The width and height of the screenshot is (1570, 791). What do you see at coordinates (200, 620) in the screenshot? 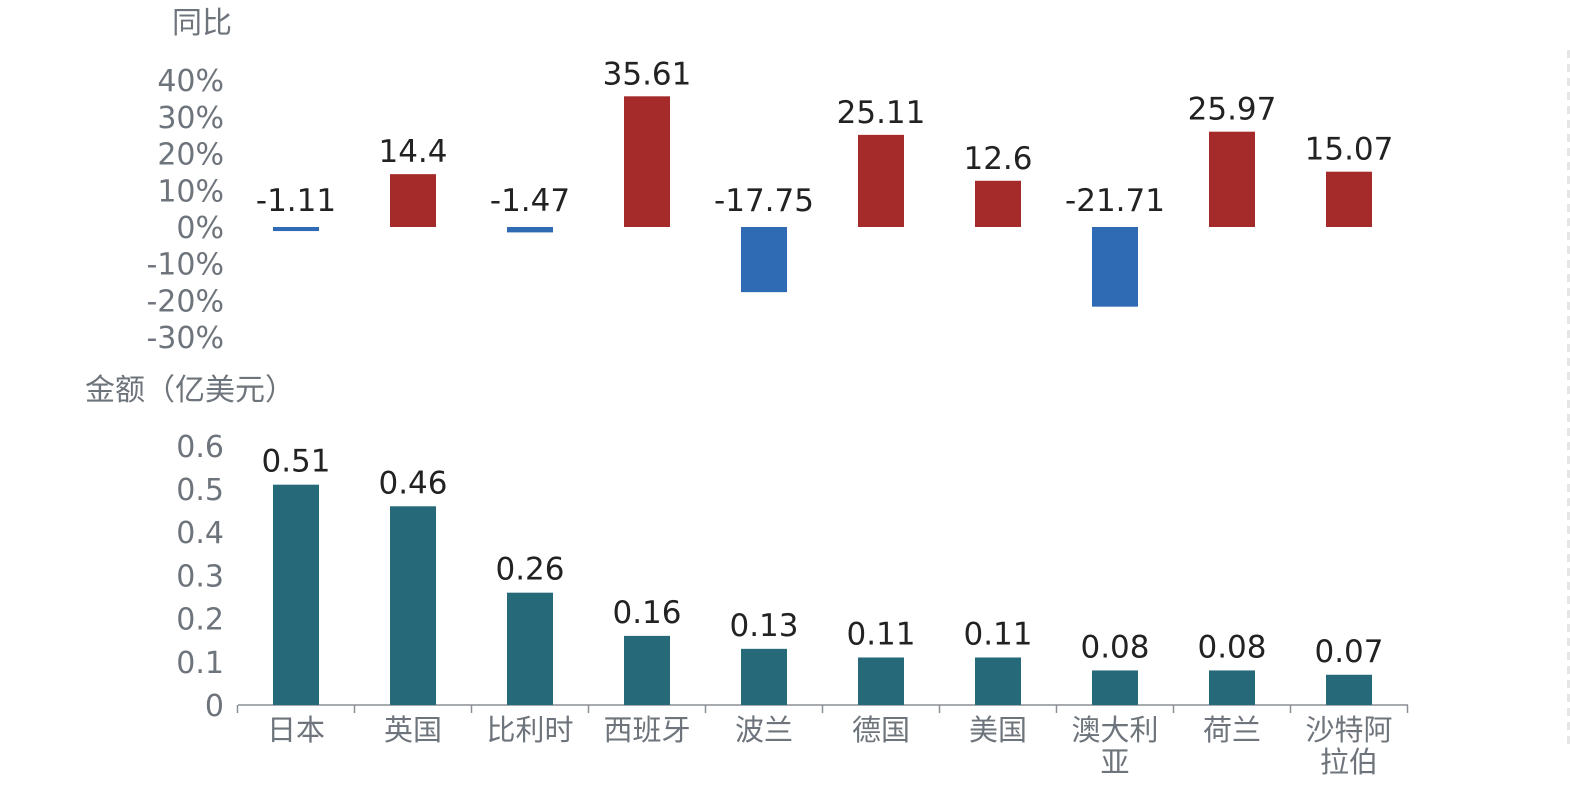
I see `bottom-y-tick: 0.2` at bounding box center [200, 620].